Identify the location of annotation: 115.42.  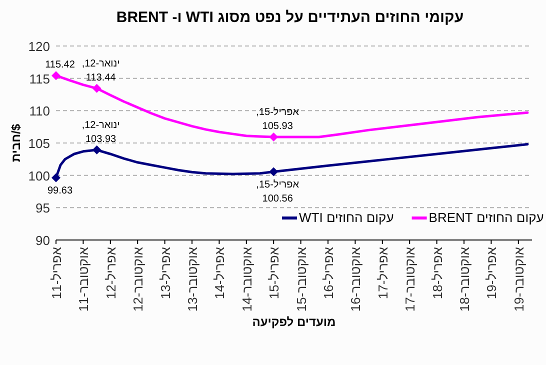
(60, 65).